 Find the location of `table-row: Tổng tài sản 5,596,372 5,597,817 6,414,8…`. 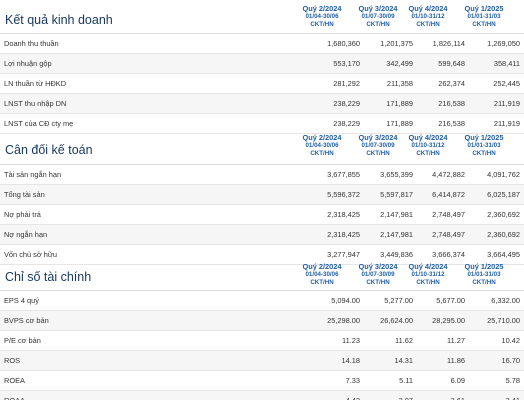

table-row: Tổng tài sản 5,596,372 5,597,817 6,414,8… is located at coordinates (262, 195).